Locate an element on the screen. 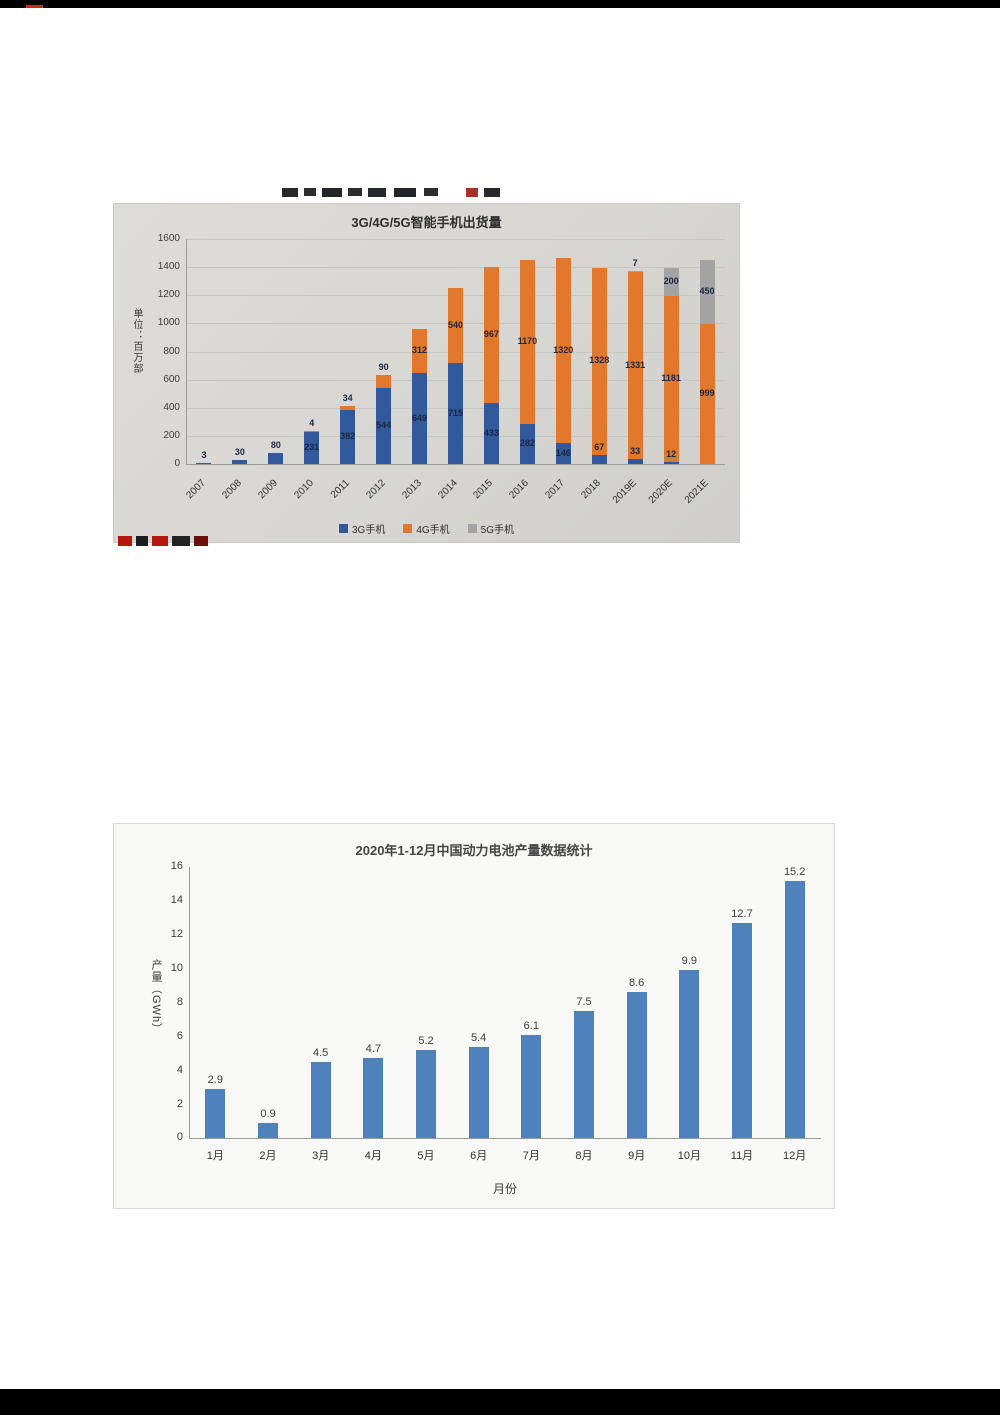 The image size is (1000, 1415). y-tick-label: 6 is located at coordinates (179, 1035).